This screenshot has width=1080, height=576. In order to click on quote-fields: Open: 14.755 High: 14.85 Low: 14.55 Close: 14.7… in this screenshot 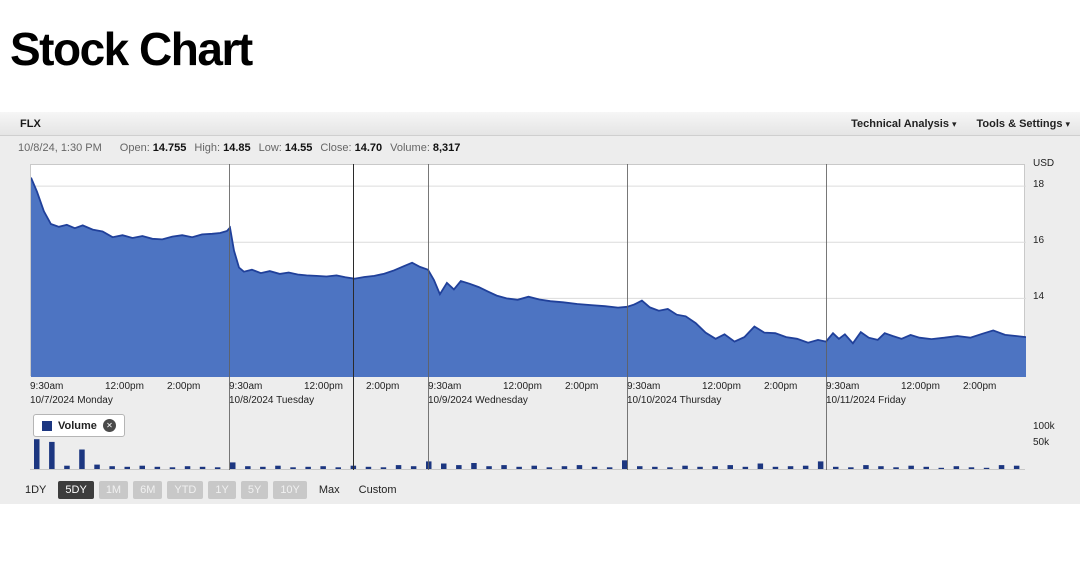, I will do `click(286, 148)`.